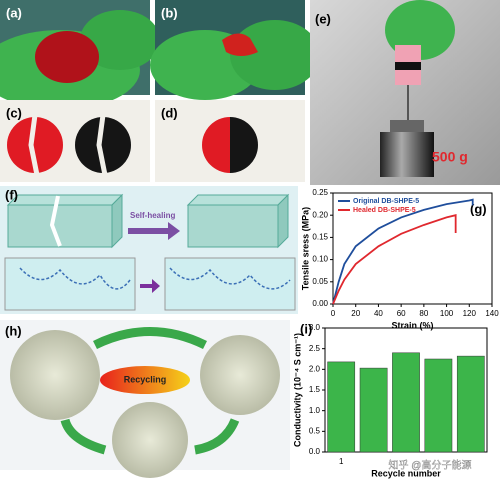 Image resolution: width=500 pixels, height=487 pixels. I want to click on photo-e, so click(405, 92).